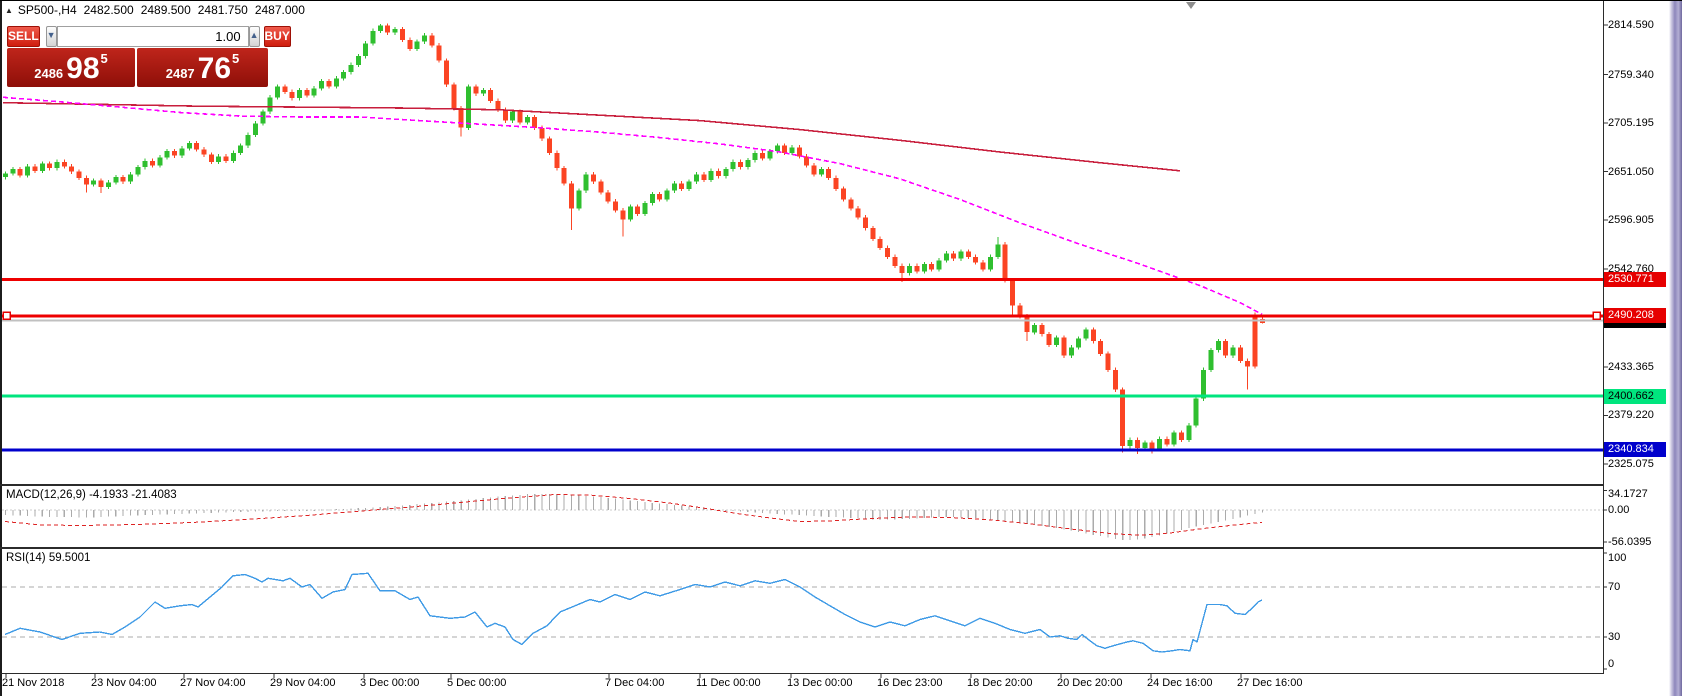 The height and width of the screenshot is (696, 1682). I want to click on macd-indicator-label: MACD(12,26,9) -4.1933 -21.4083, so click(91, 495).